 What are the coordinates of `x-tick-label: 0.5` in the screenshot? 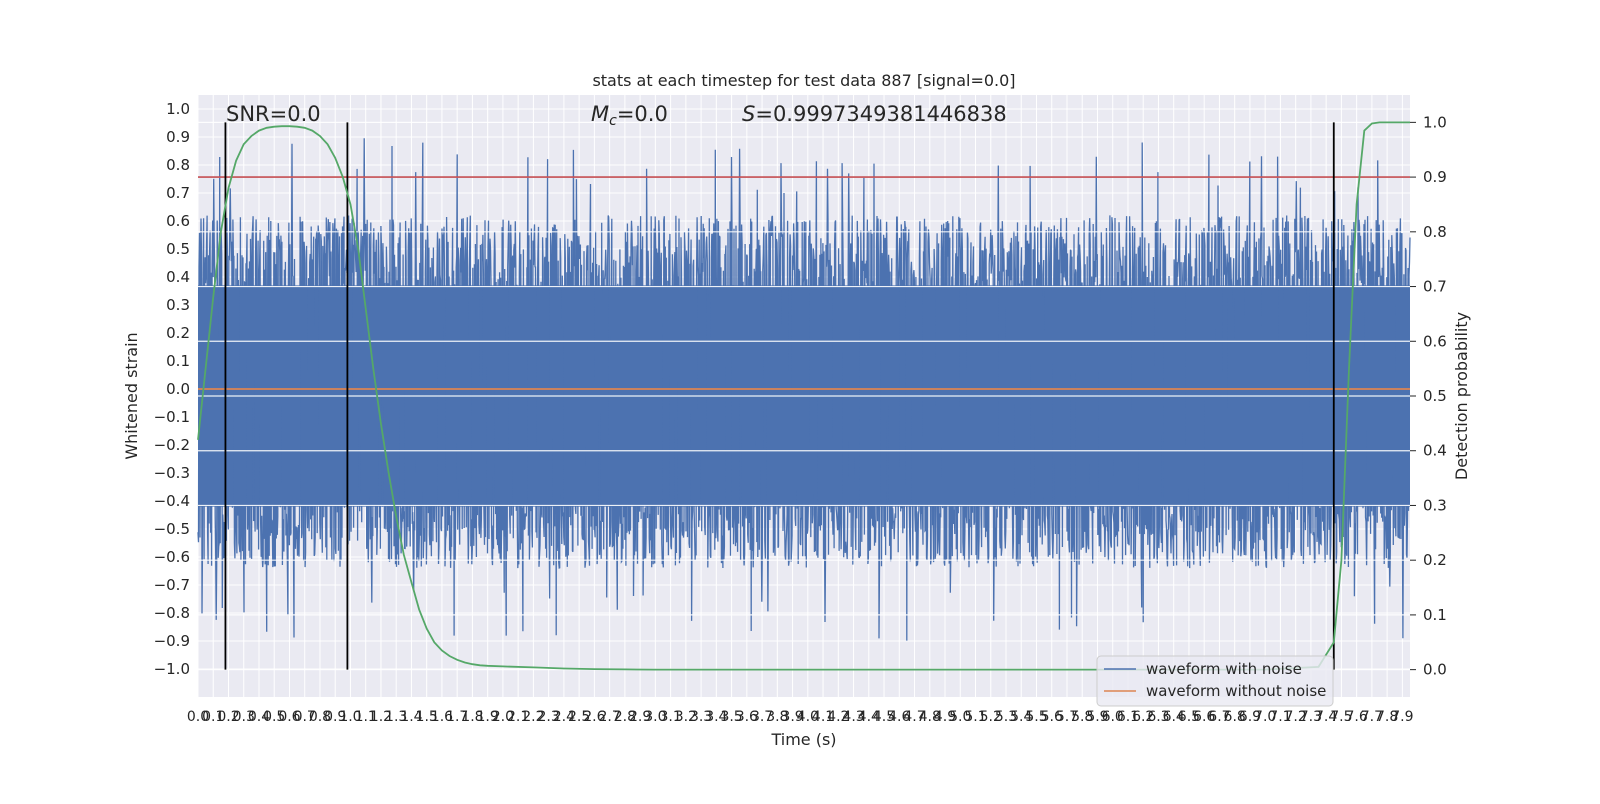 It's located at (274, 717).